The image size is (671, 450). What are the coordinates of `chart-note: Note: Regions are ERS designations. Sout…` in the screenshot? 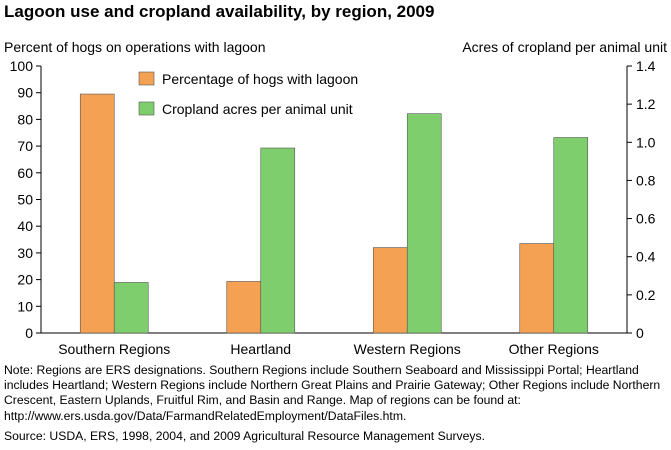 It's located at (332, 393).